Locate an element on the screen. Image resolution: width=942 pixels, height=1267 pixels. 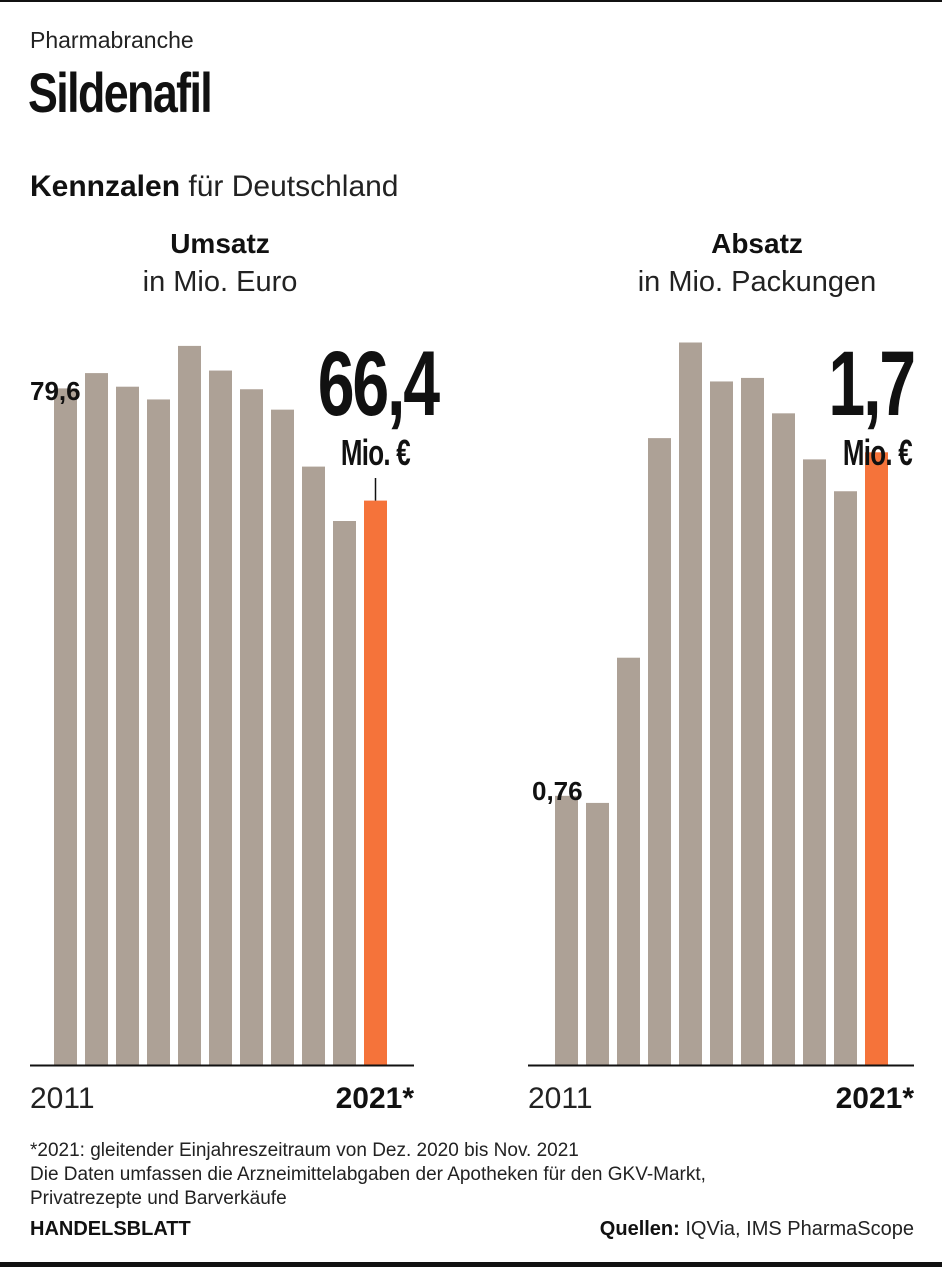
umsatz-first-value-label: 79,6 is located at coordinates (55, 391).